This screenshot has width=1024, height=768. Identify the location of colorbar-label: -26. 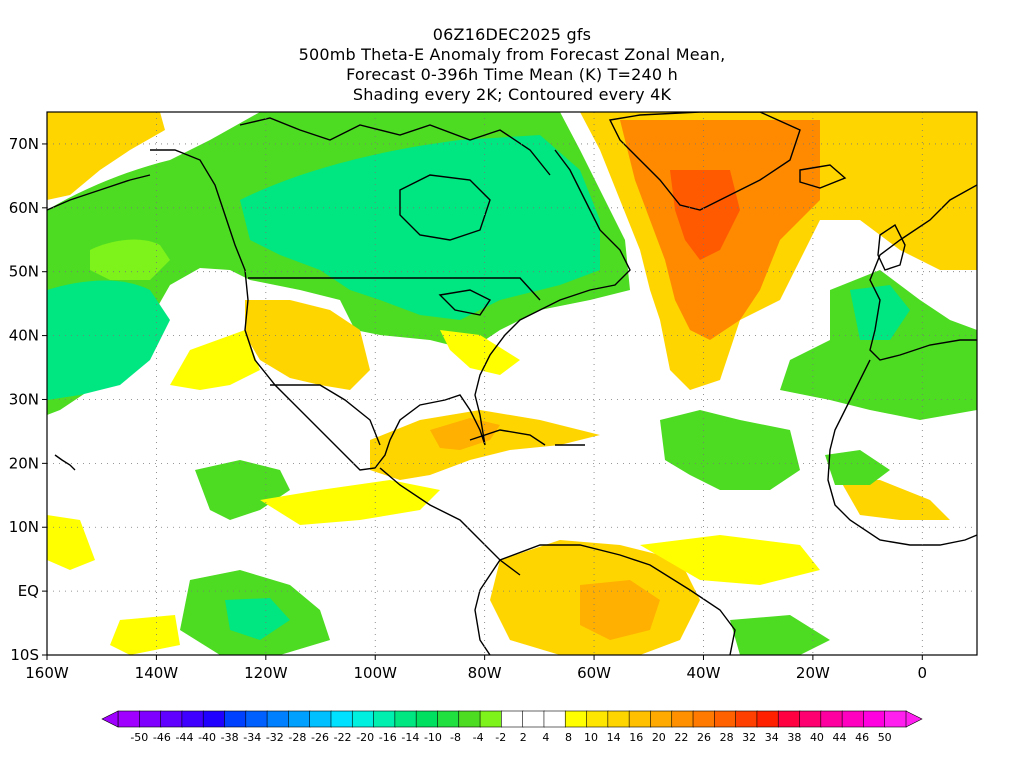
(320, 737).